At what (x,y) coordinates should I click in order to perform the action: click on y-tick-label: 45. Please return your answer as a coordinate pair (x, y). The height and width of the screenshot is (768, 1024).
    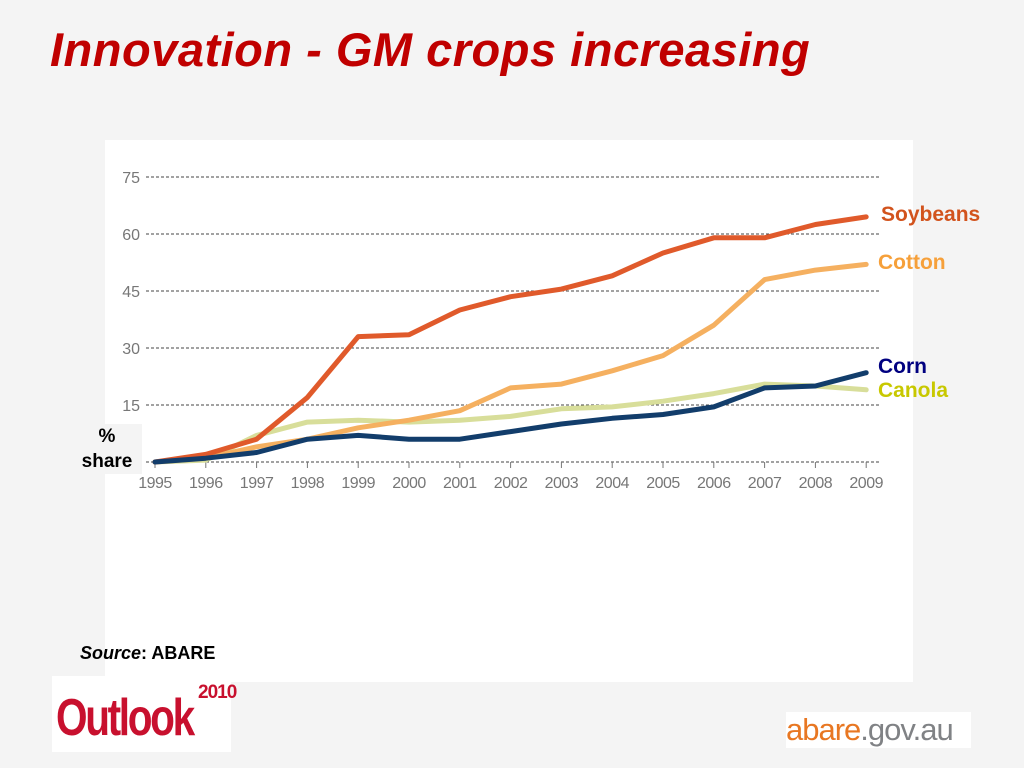
    Looking at the image, I should click on (131, 292).